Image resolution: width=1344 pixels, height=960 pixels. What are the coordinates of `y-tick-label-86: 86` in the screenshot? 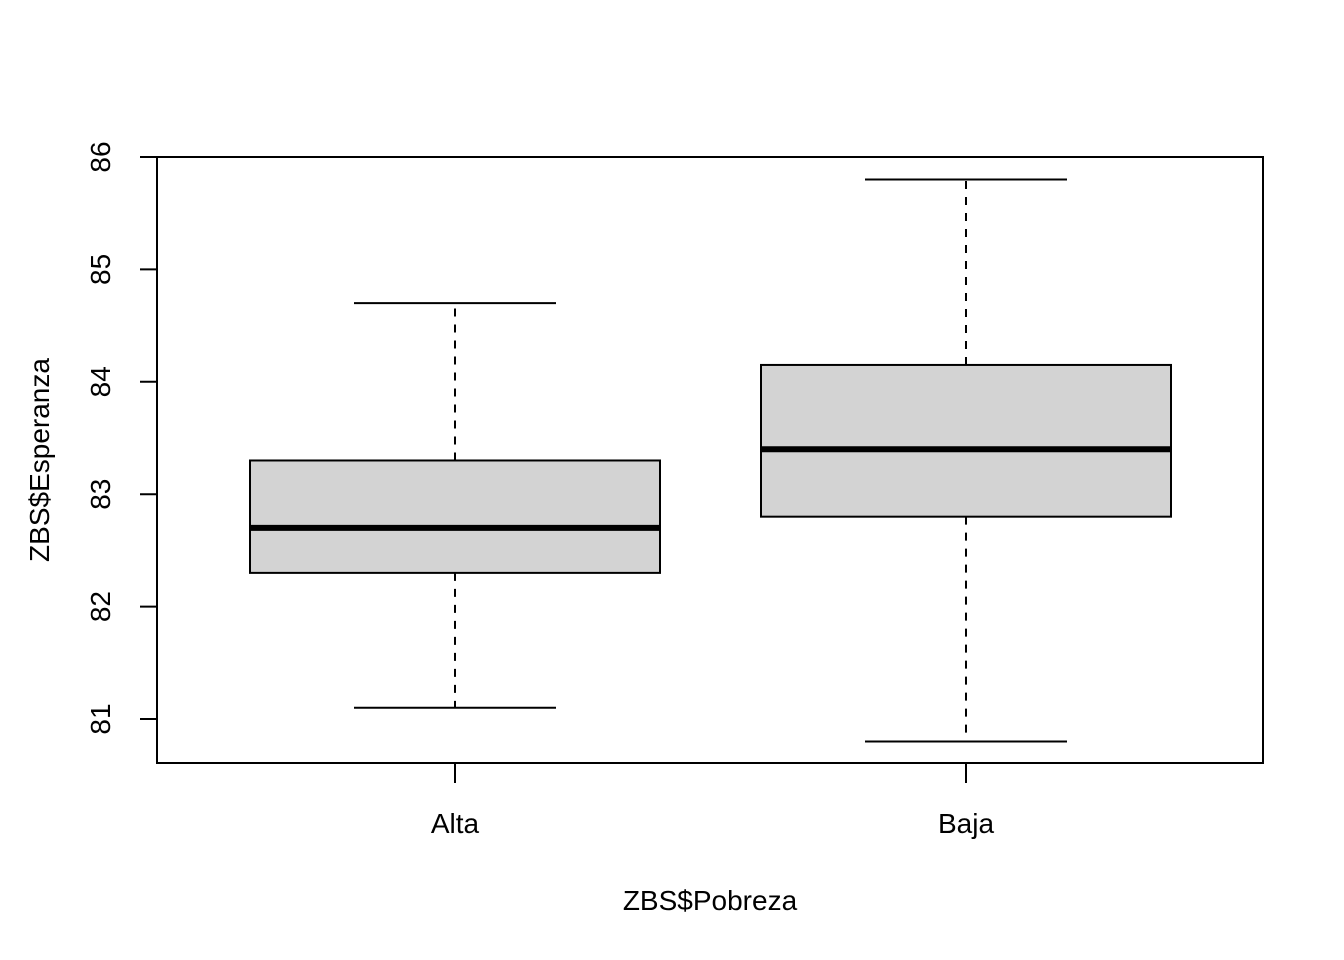 It's located at (100, 156).